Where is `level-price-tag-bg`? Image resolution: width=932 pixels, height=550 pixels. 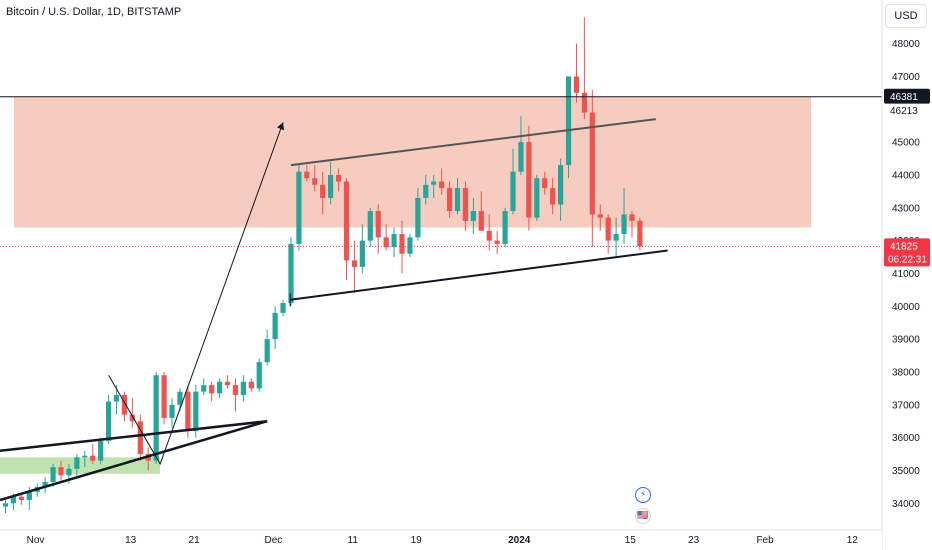 level-price-tag-bg is located at coordinates (907, 96).